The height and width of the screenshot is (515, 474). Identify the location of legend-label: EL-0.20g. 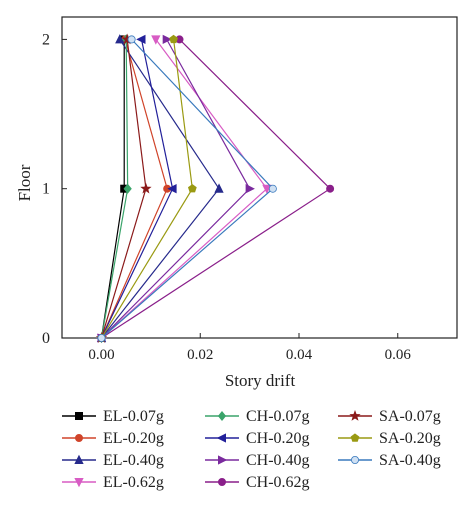
(133, 438).